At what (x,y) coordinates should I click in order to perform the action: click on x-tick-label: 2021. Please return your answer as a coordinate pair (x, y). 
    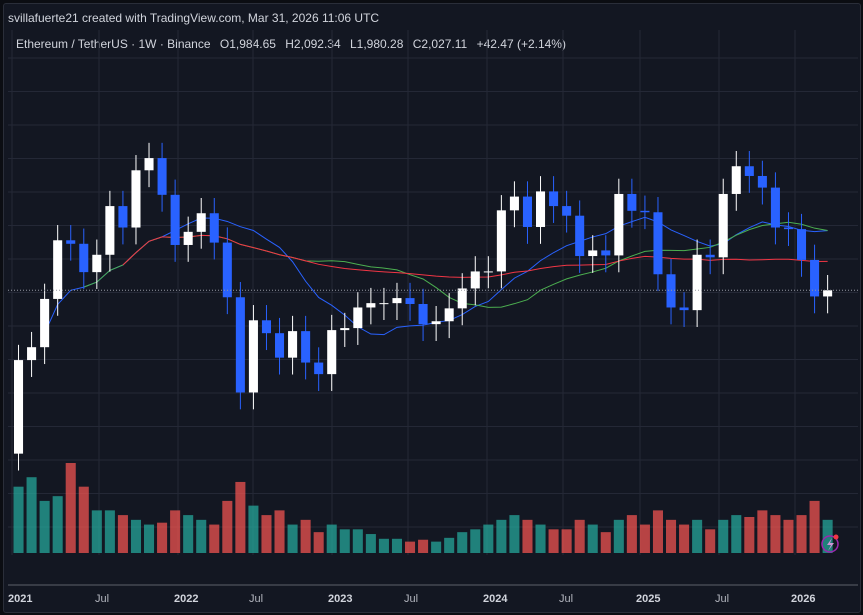
    Looking at the image, I should click on (20, 599).